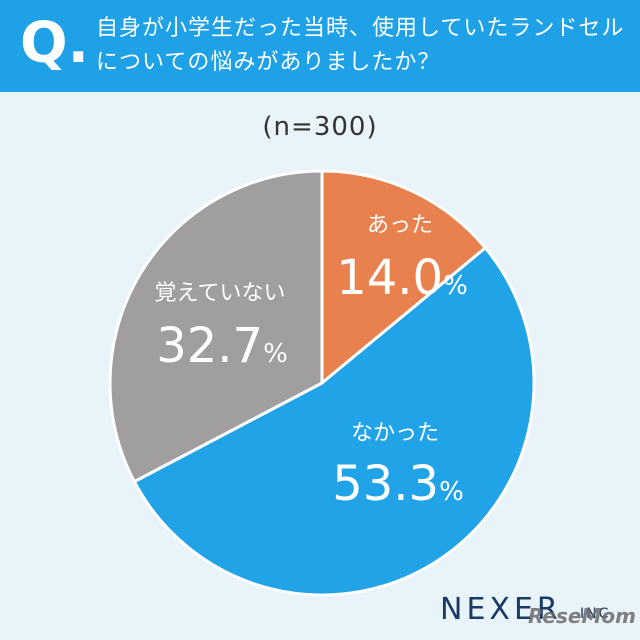  I want to click on slice-label: なかった, so click(395, 433).